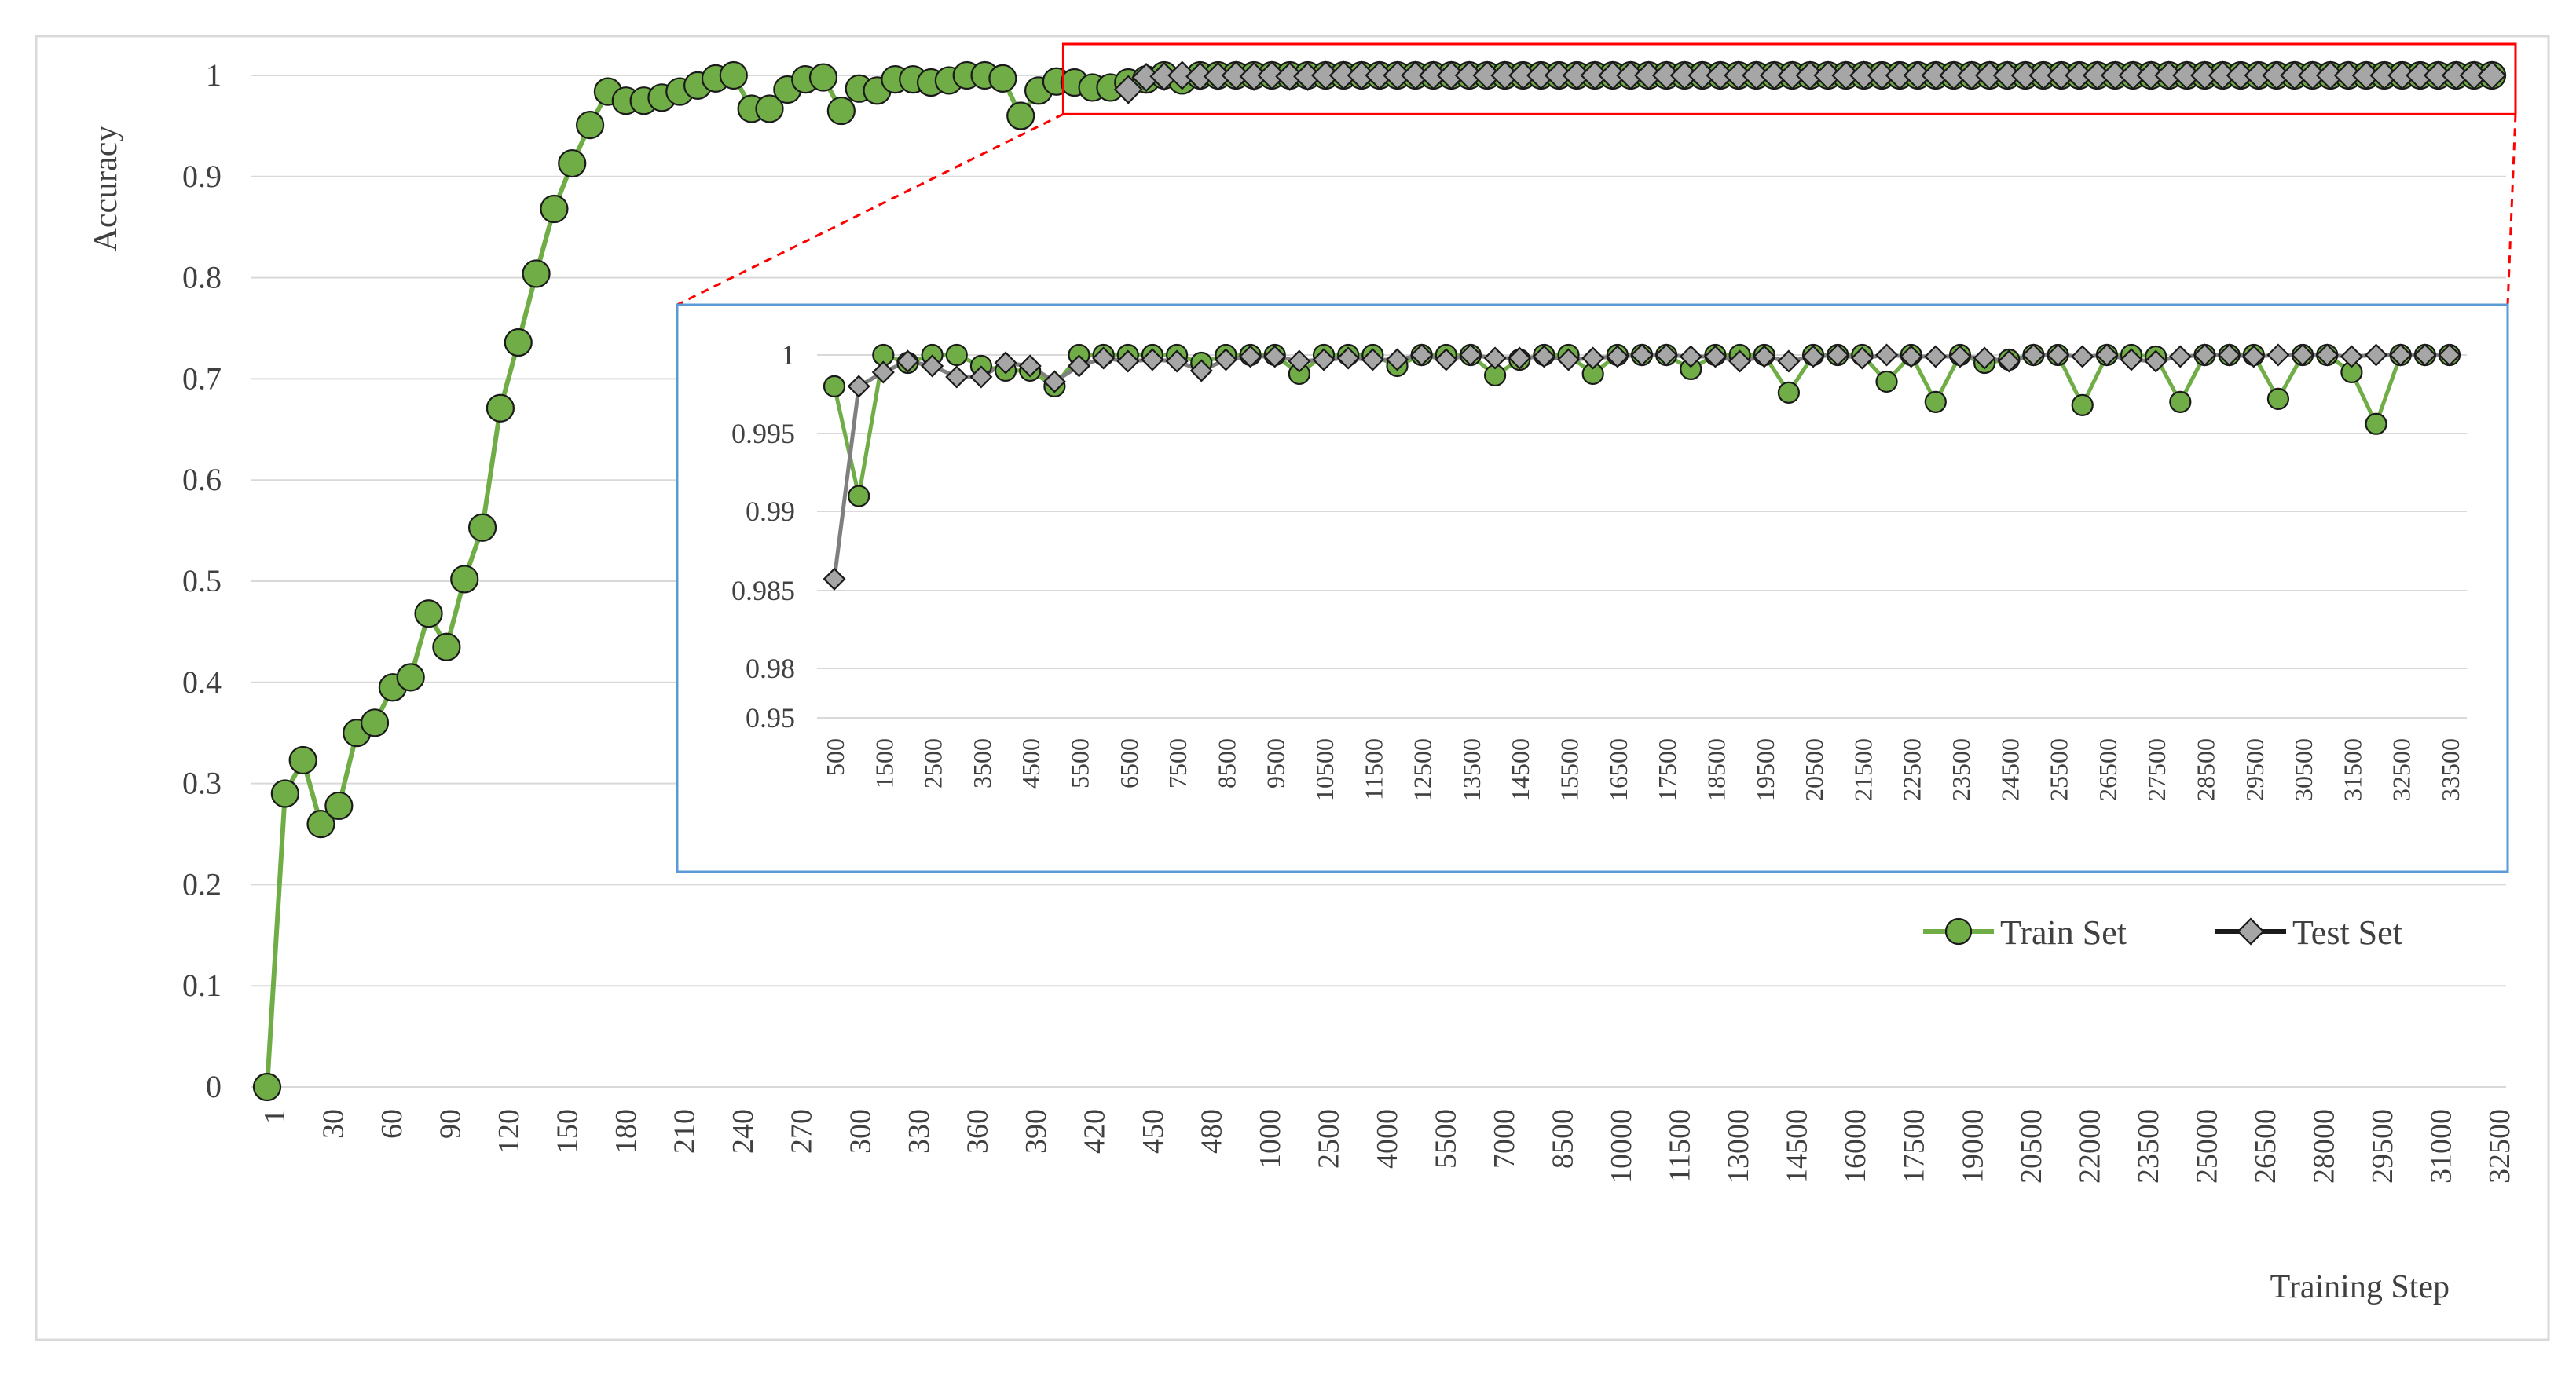 The height and width of the screenshot is (1376, 2576). I want to click on main-x-tick-label: 17500, so click(1914, 1146).